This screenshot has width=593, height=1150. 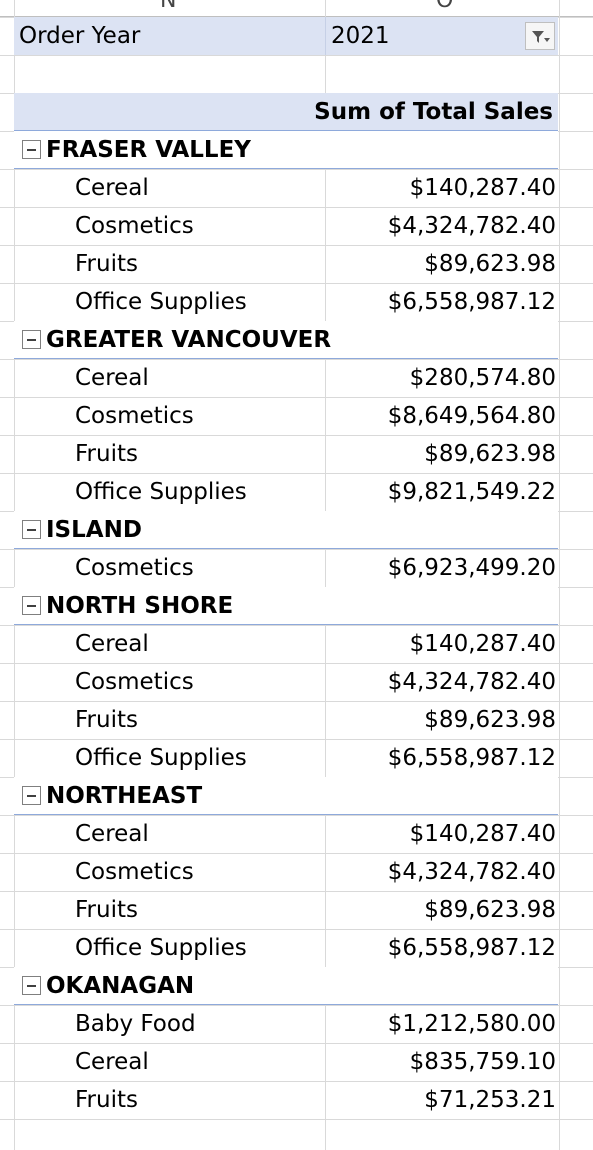 I want to click on item-label: Baby Food, so click(x=135, y=1024).